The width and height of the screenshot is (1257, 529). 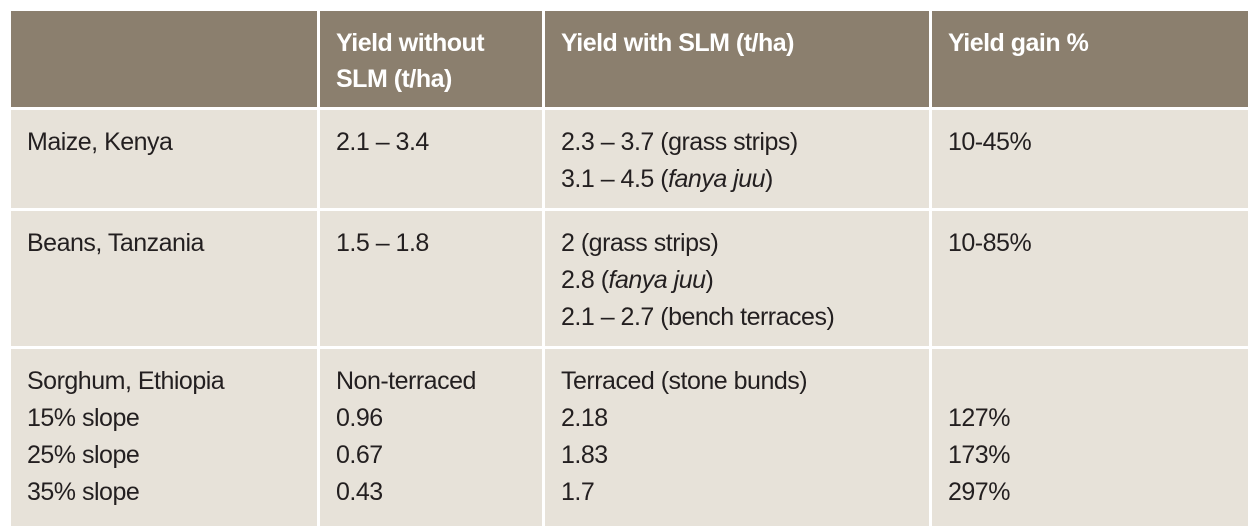 What do you see at coordinates (578, 492) in the screenshot?
I see `cell-line: 1.7` at bounding box center [578, 492].